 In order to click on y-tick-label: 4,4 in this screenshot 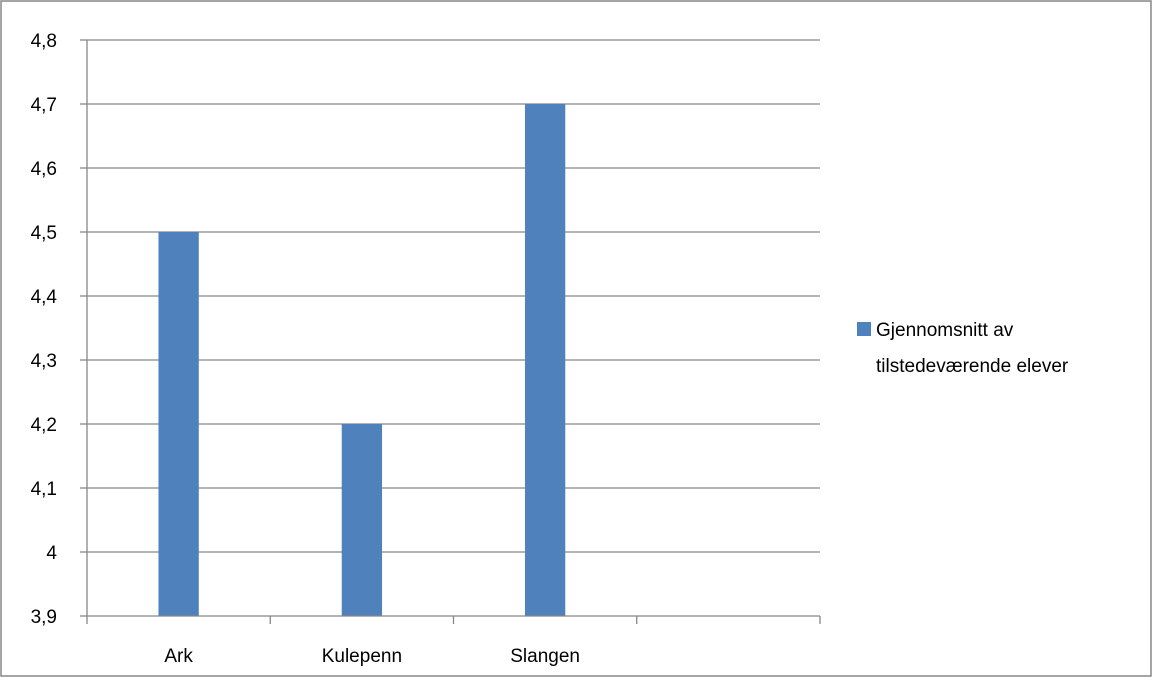, I will do `click(44, 297)`.